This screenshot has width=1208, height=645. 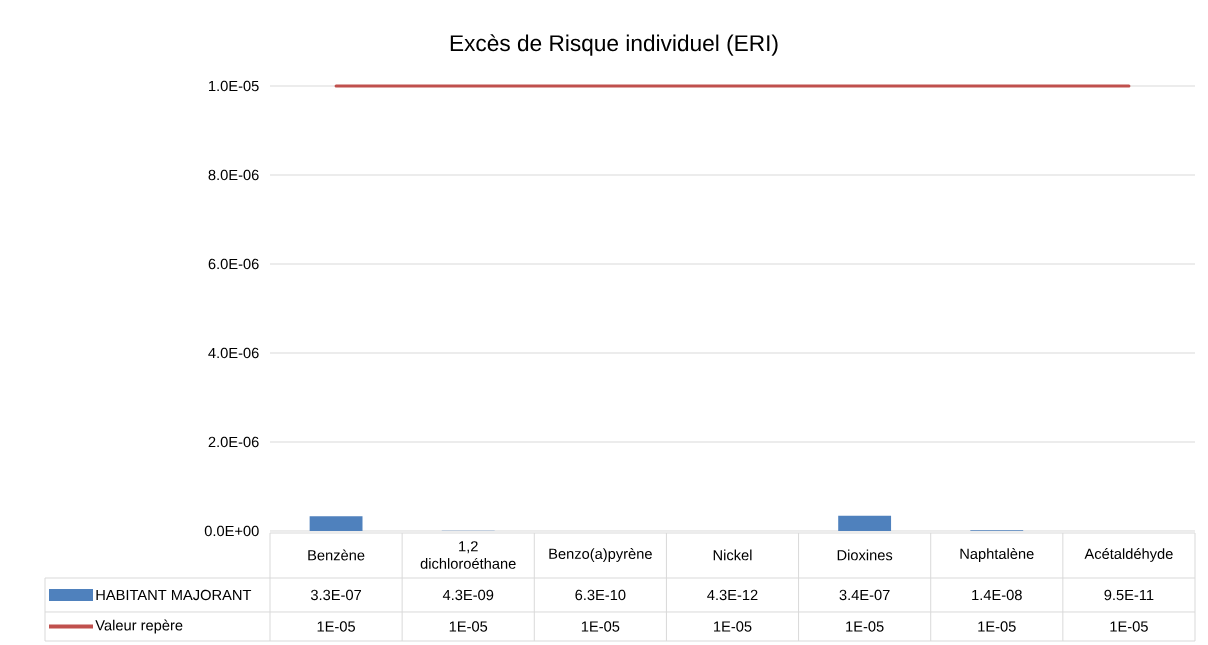 What do you see at coordinates (997, 555) in the screenshot?
I see `x-tick-label: Naphtalène` at bounding box center [997, 555].